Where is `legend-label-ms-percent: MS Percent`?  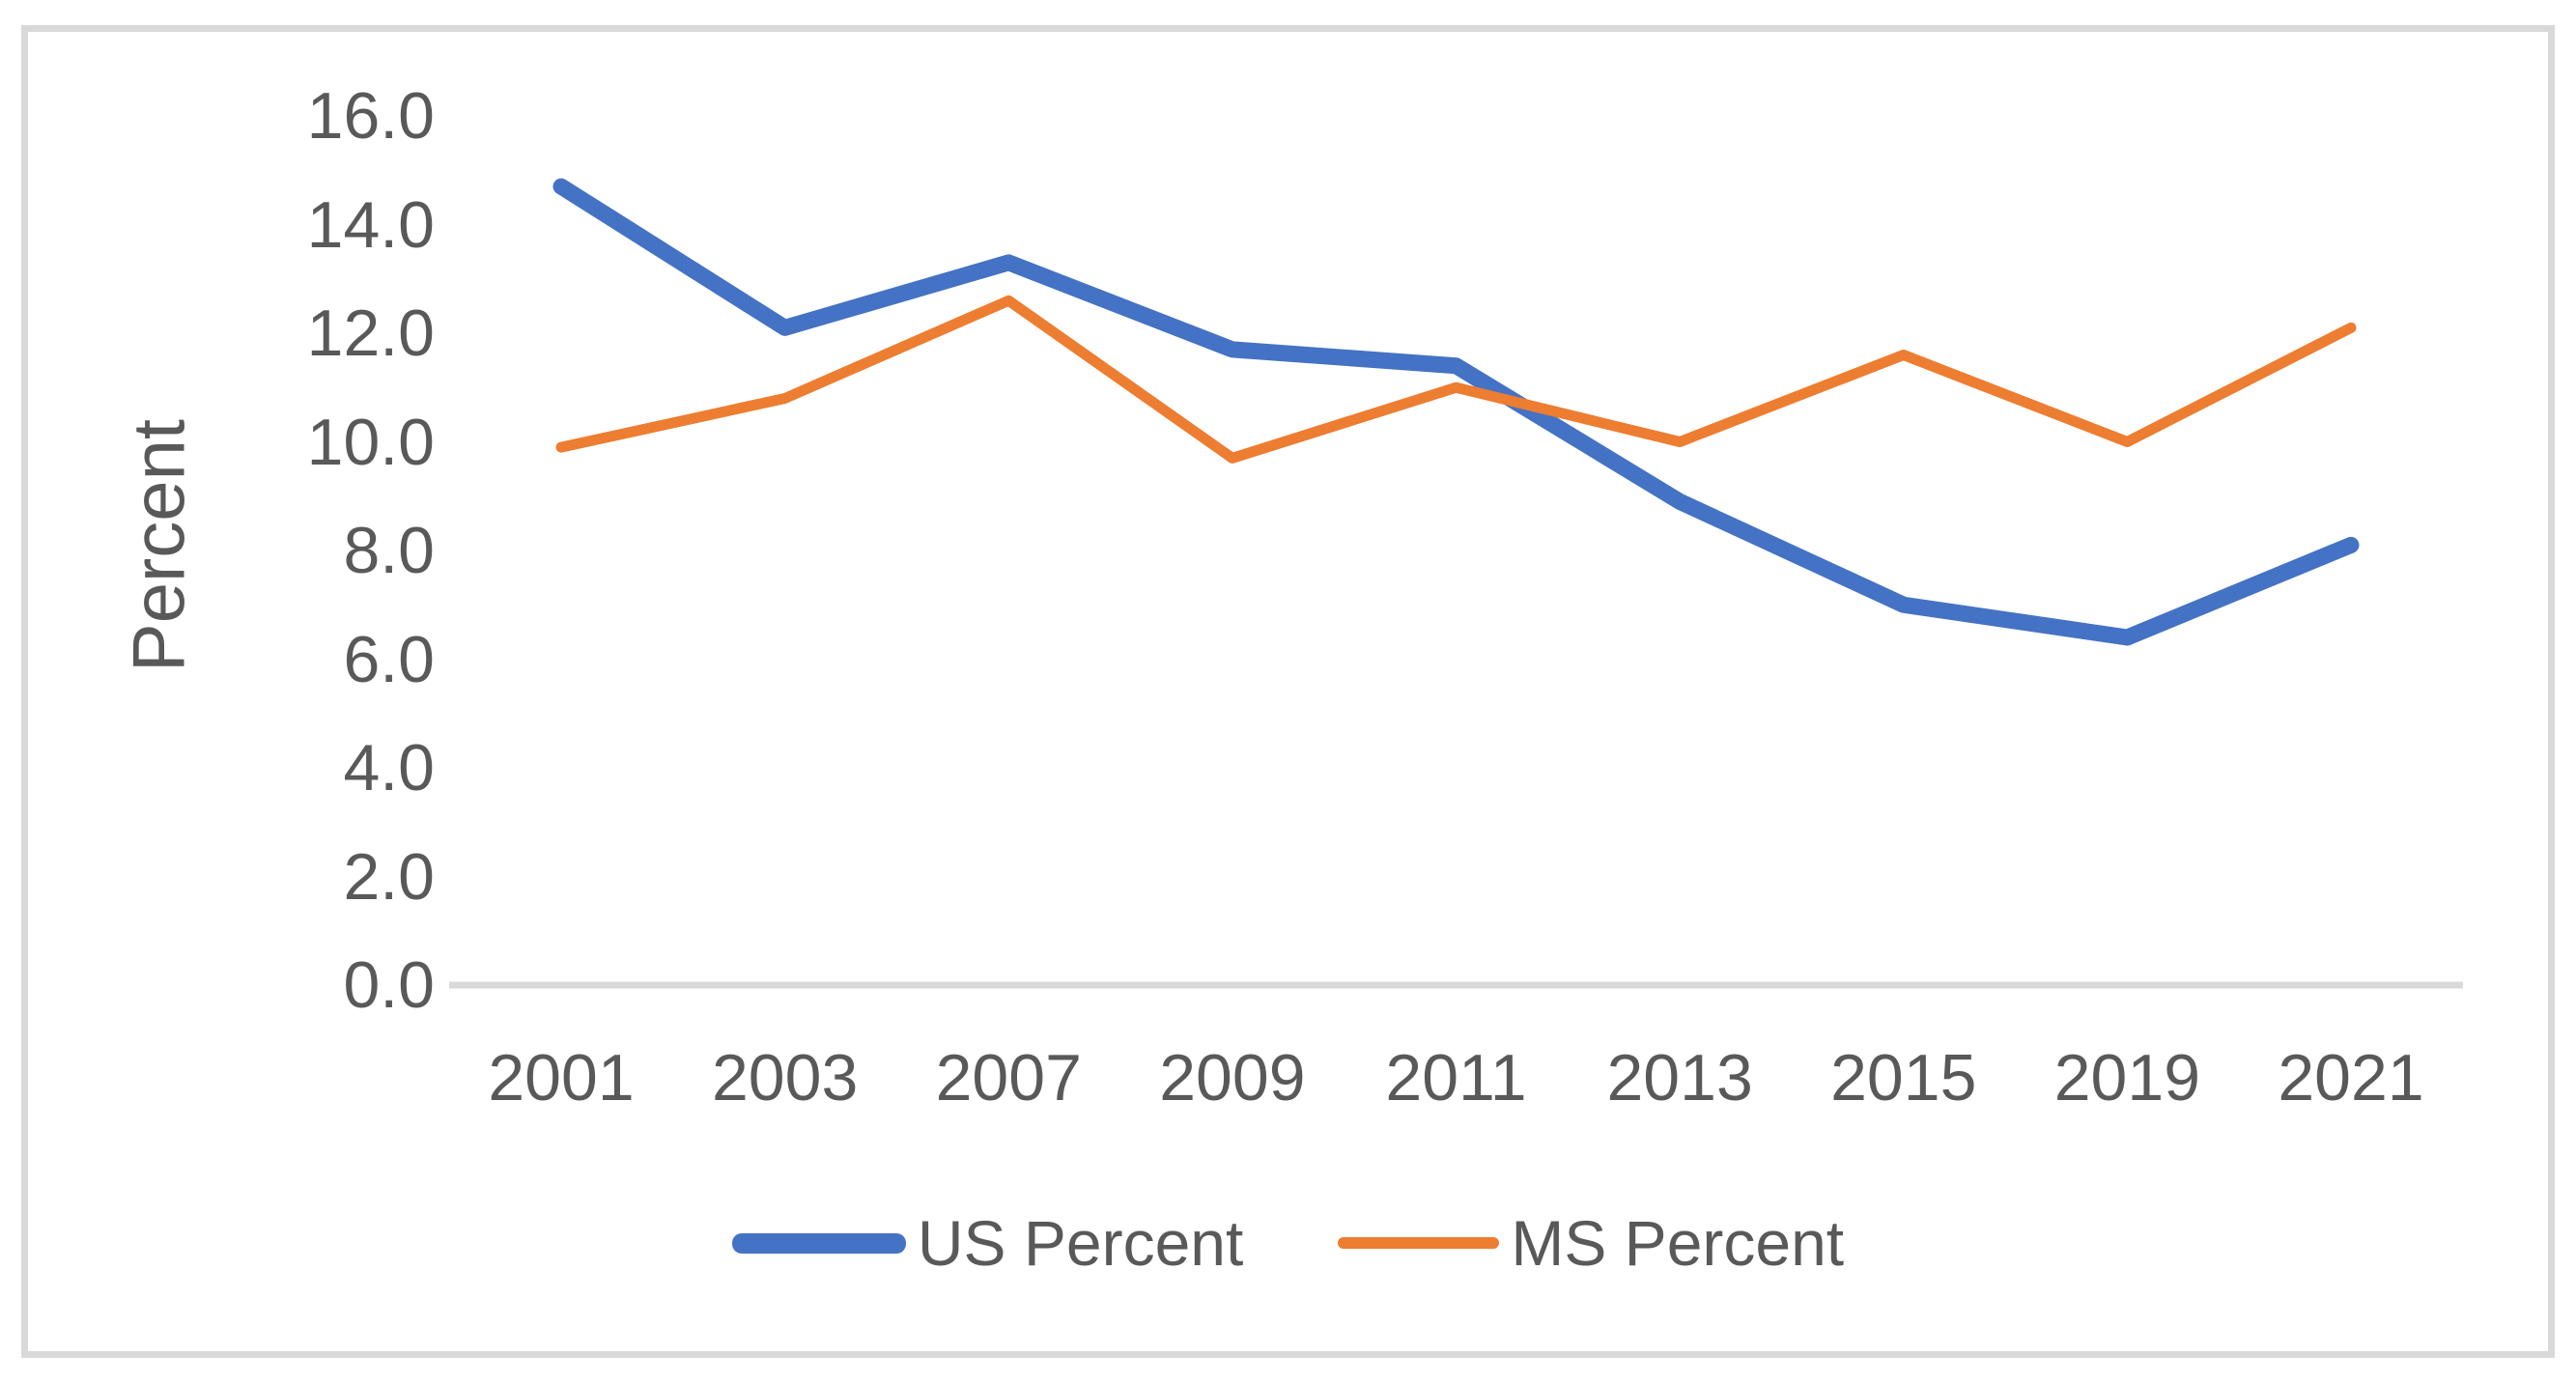 legend-label-ms-percent: MS Percent is located at coordinates (1678, 1243).